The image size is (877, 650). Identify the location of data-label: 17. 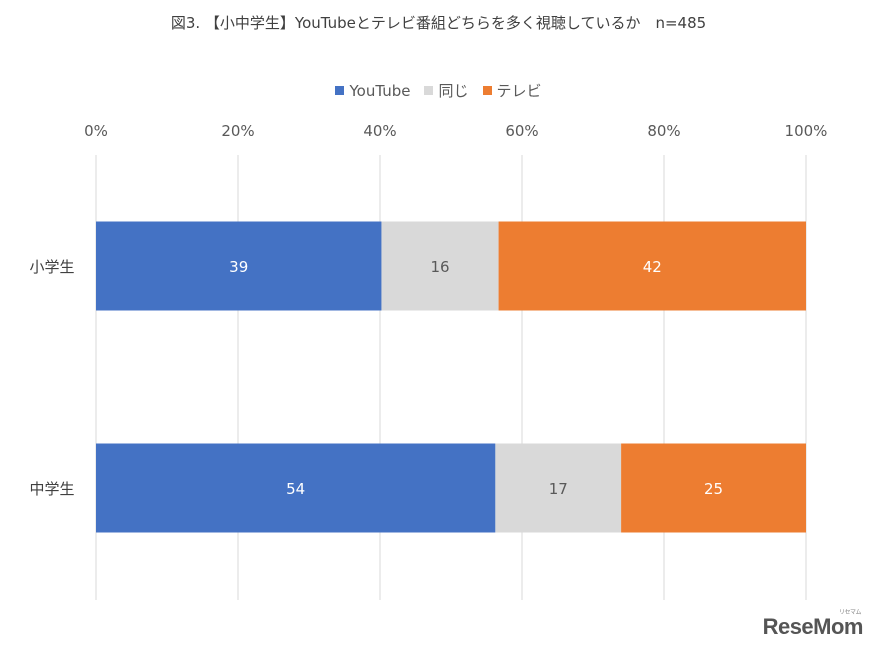
(558, 489).